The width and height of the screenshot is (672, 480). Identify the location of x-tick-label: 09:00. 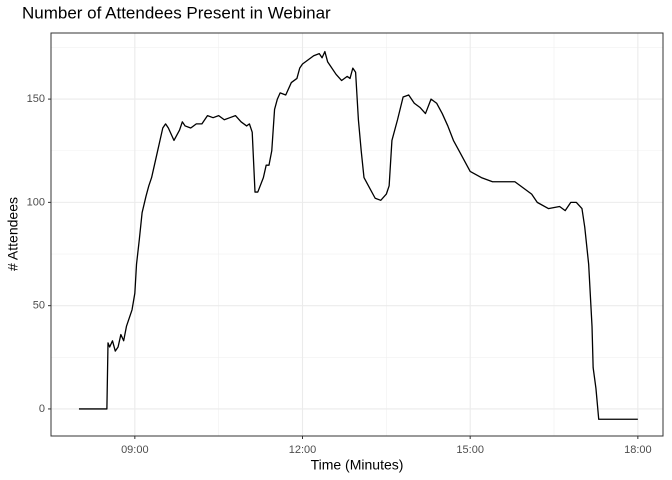
(135, 450).